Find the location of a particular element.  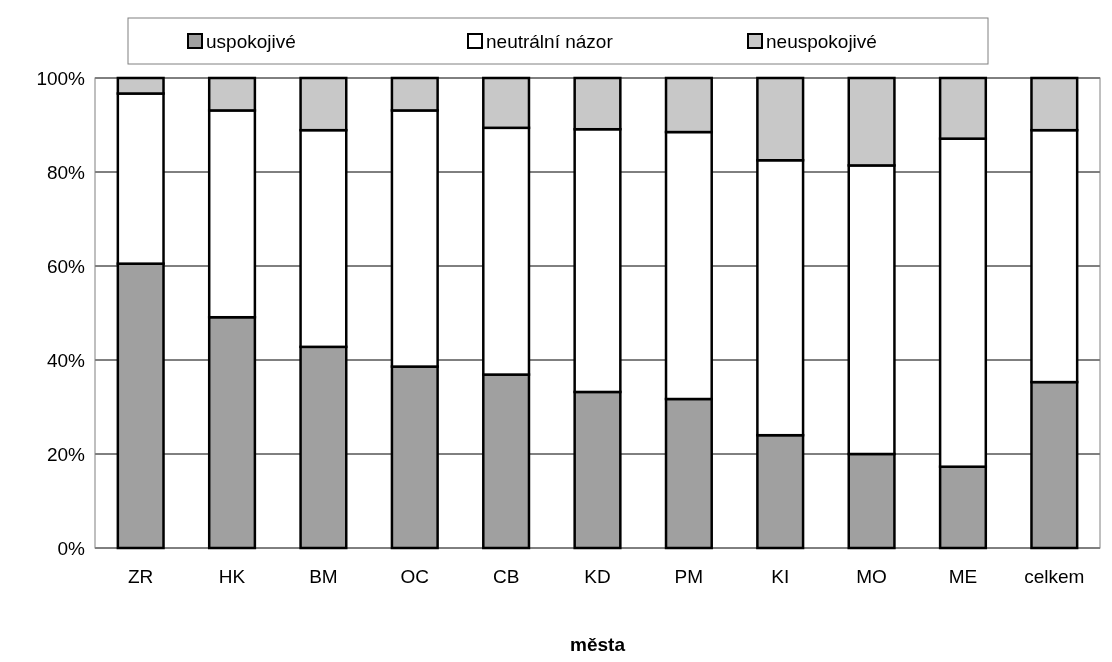

x-axis-title: města is located at coordinates (598, 644).